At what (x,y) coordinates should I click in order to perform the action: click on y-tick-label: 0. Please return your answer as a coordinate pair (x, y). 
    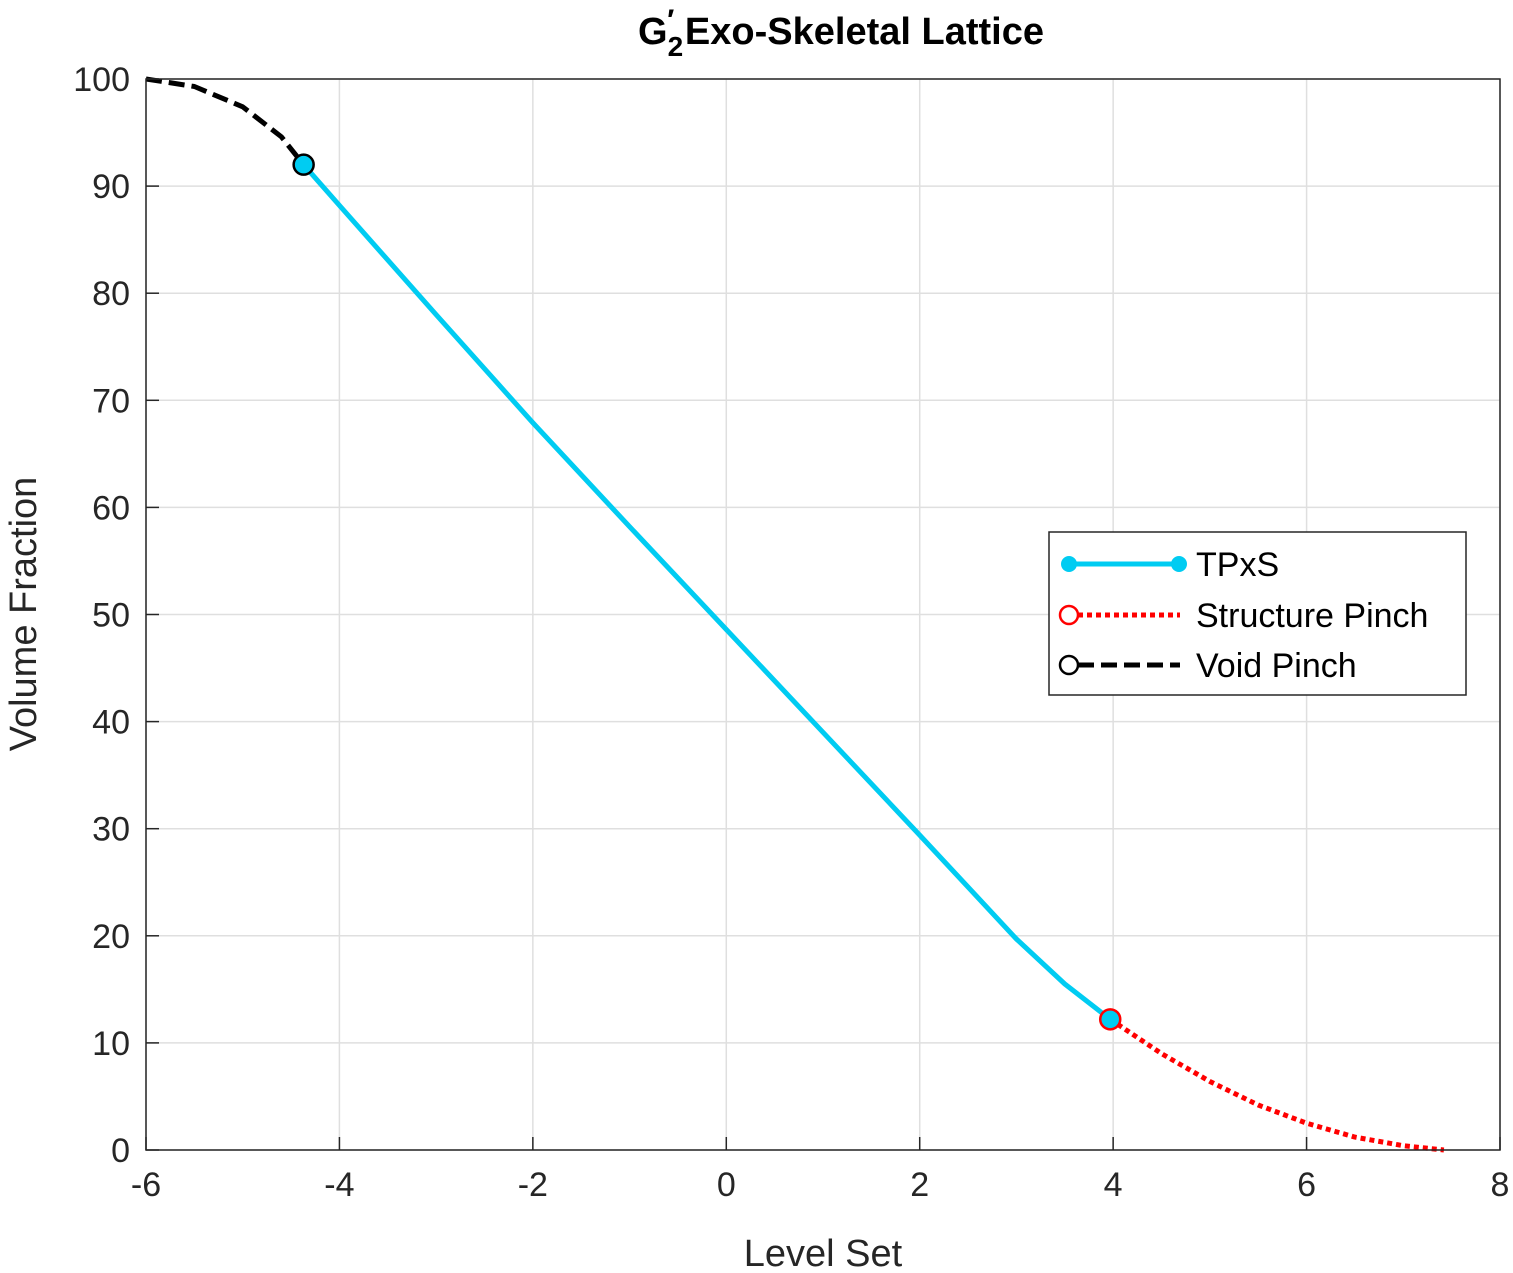
    Looking at the image, I should click on (120, 1151).